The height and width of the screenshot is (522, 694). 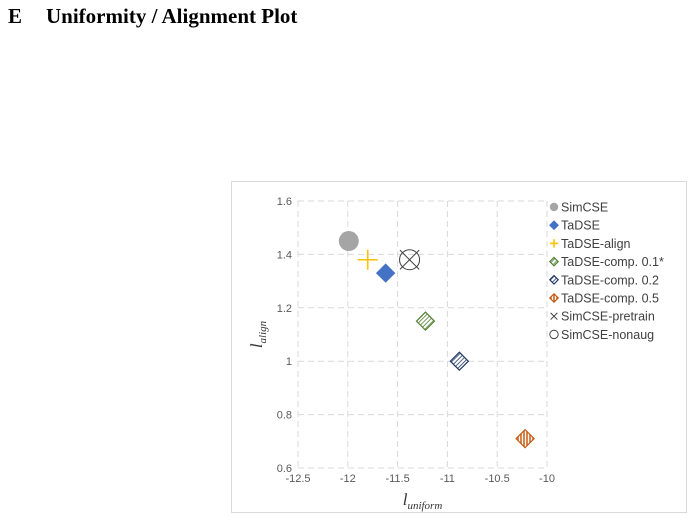 What do you see at coordinates (289, 362) in the screenshot?
I see `y-tick-label: 1` at bounding box center [289, 362].